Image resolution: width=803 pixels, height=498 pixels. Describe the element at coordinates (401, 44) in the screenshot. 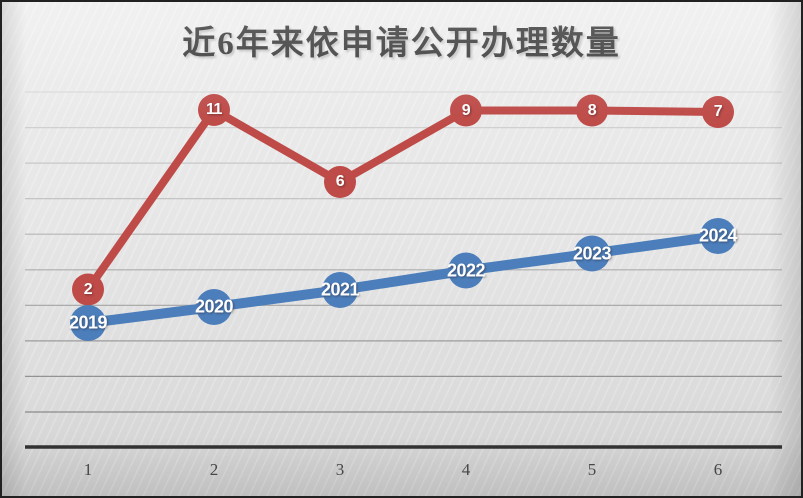

I see `chart-title: 近6年来依申请公开办理数量` at that location.